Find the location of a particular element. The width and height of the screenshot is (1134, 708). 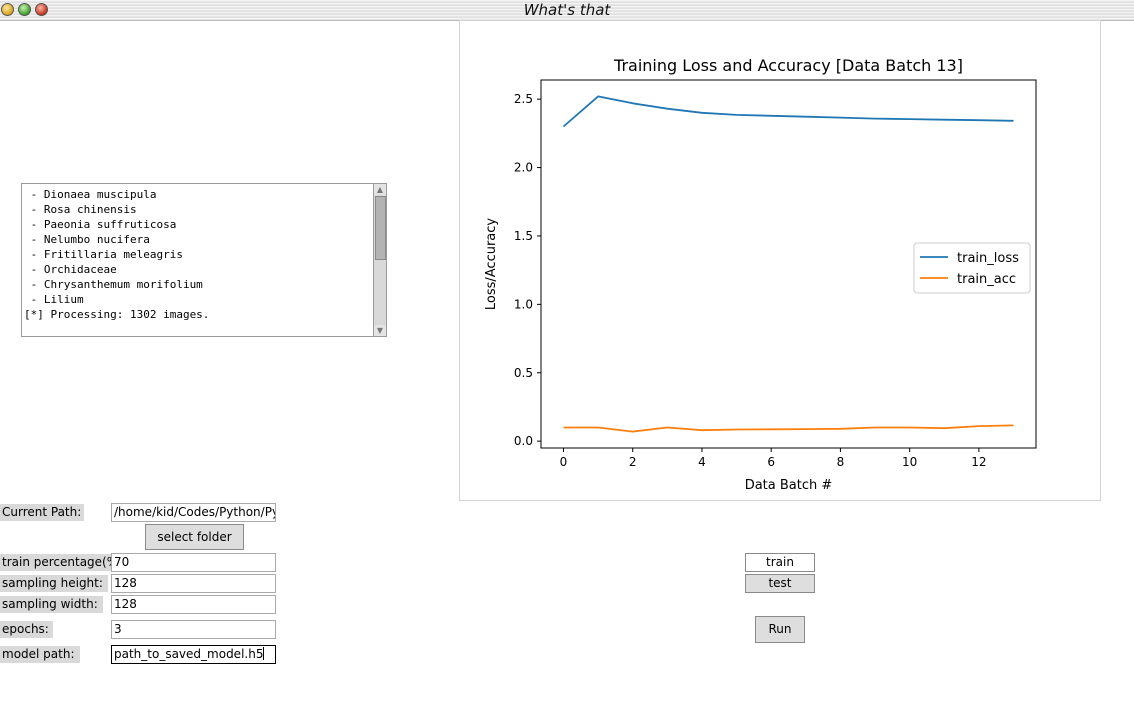

y-tick-label: 2.0 is located at coordinates (523, 168).